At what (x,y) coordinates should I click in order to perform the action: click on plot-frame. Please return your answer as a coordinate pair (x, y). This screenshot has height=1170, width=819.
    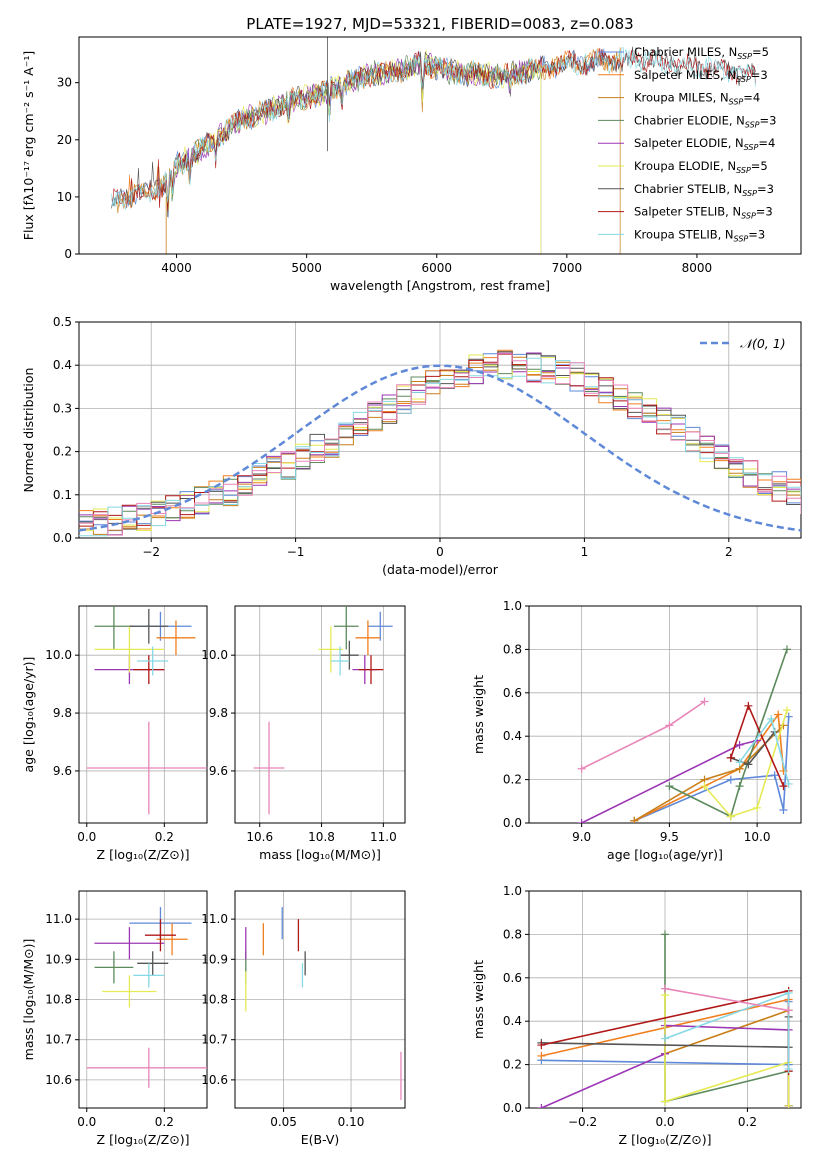
    Looking at the image, I should click on (665, 999).